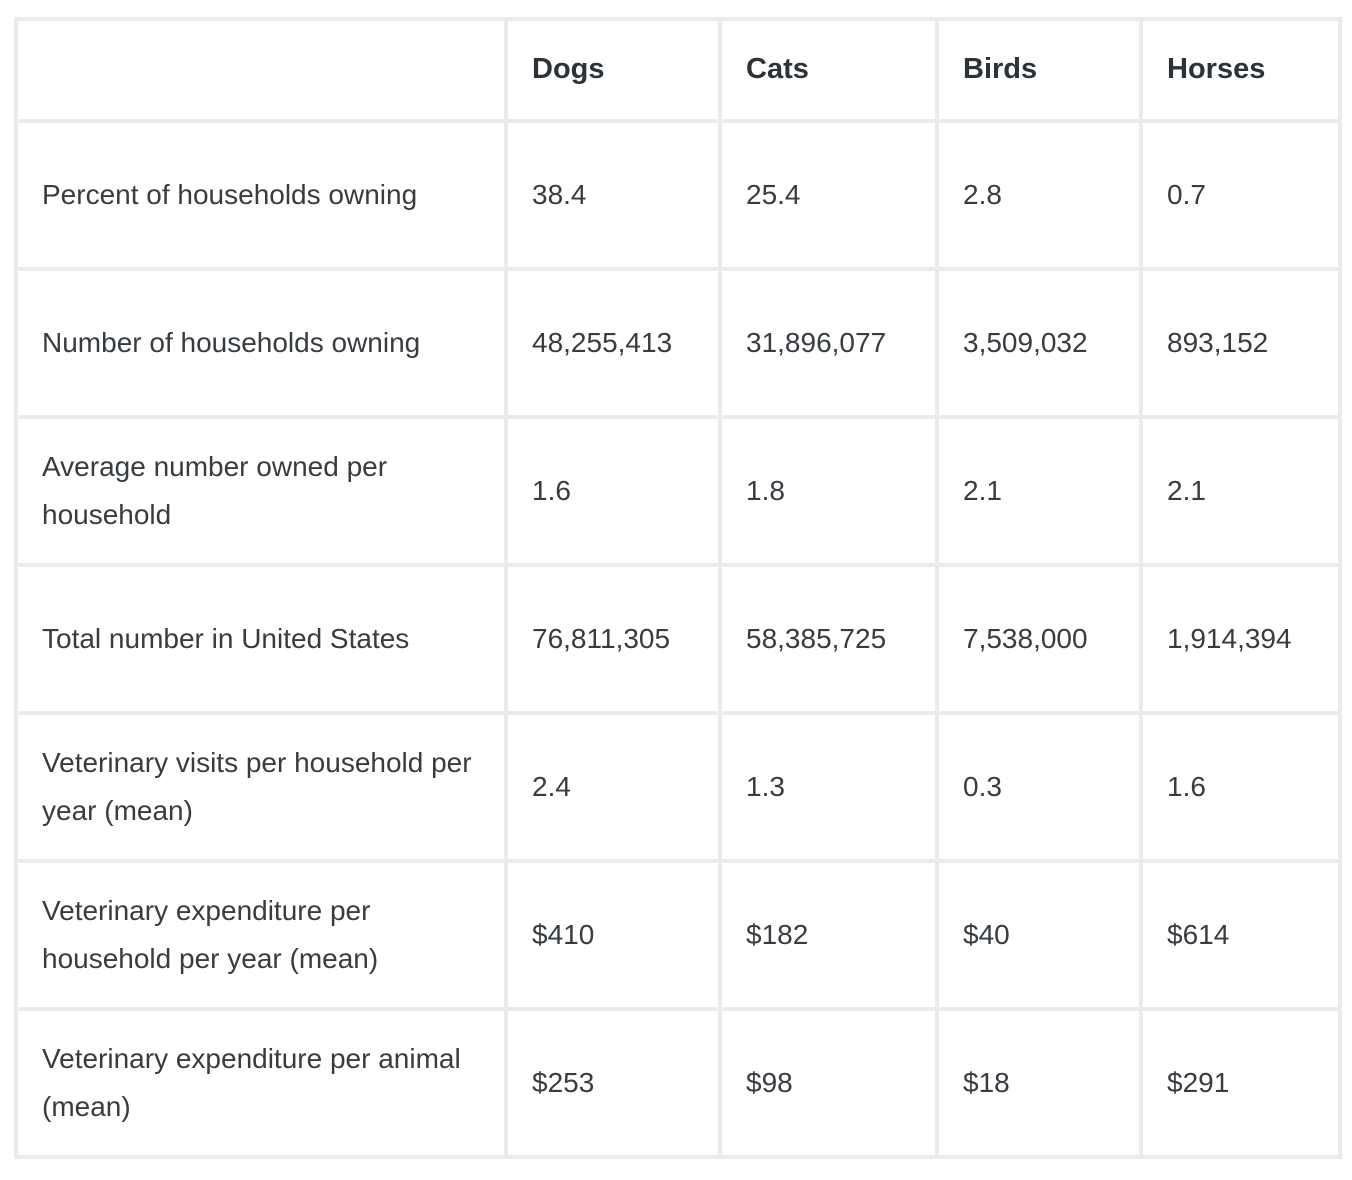  What do you see at coordinates (613, 1083) in the screenshot?
I see `table-cell: $253` at bounding box center [613, 1083].